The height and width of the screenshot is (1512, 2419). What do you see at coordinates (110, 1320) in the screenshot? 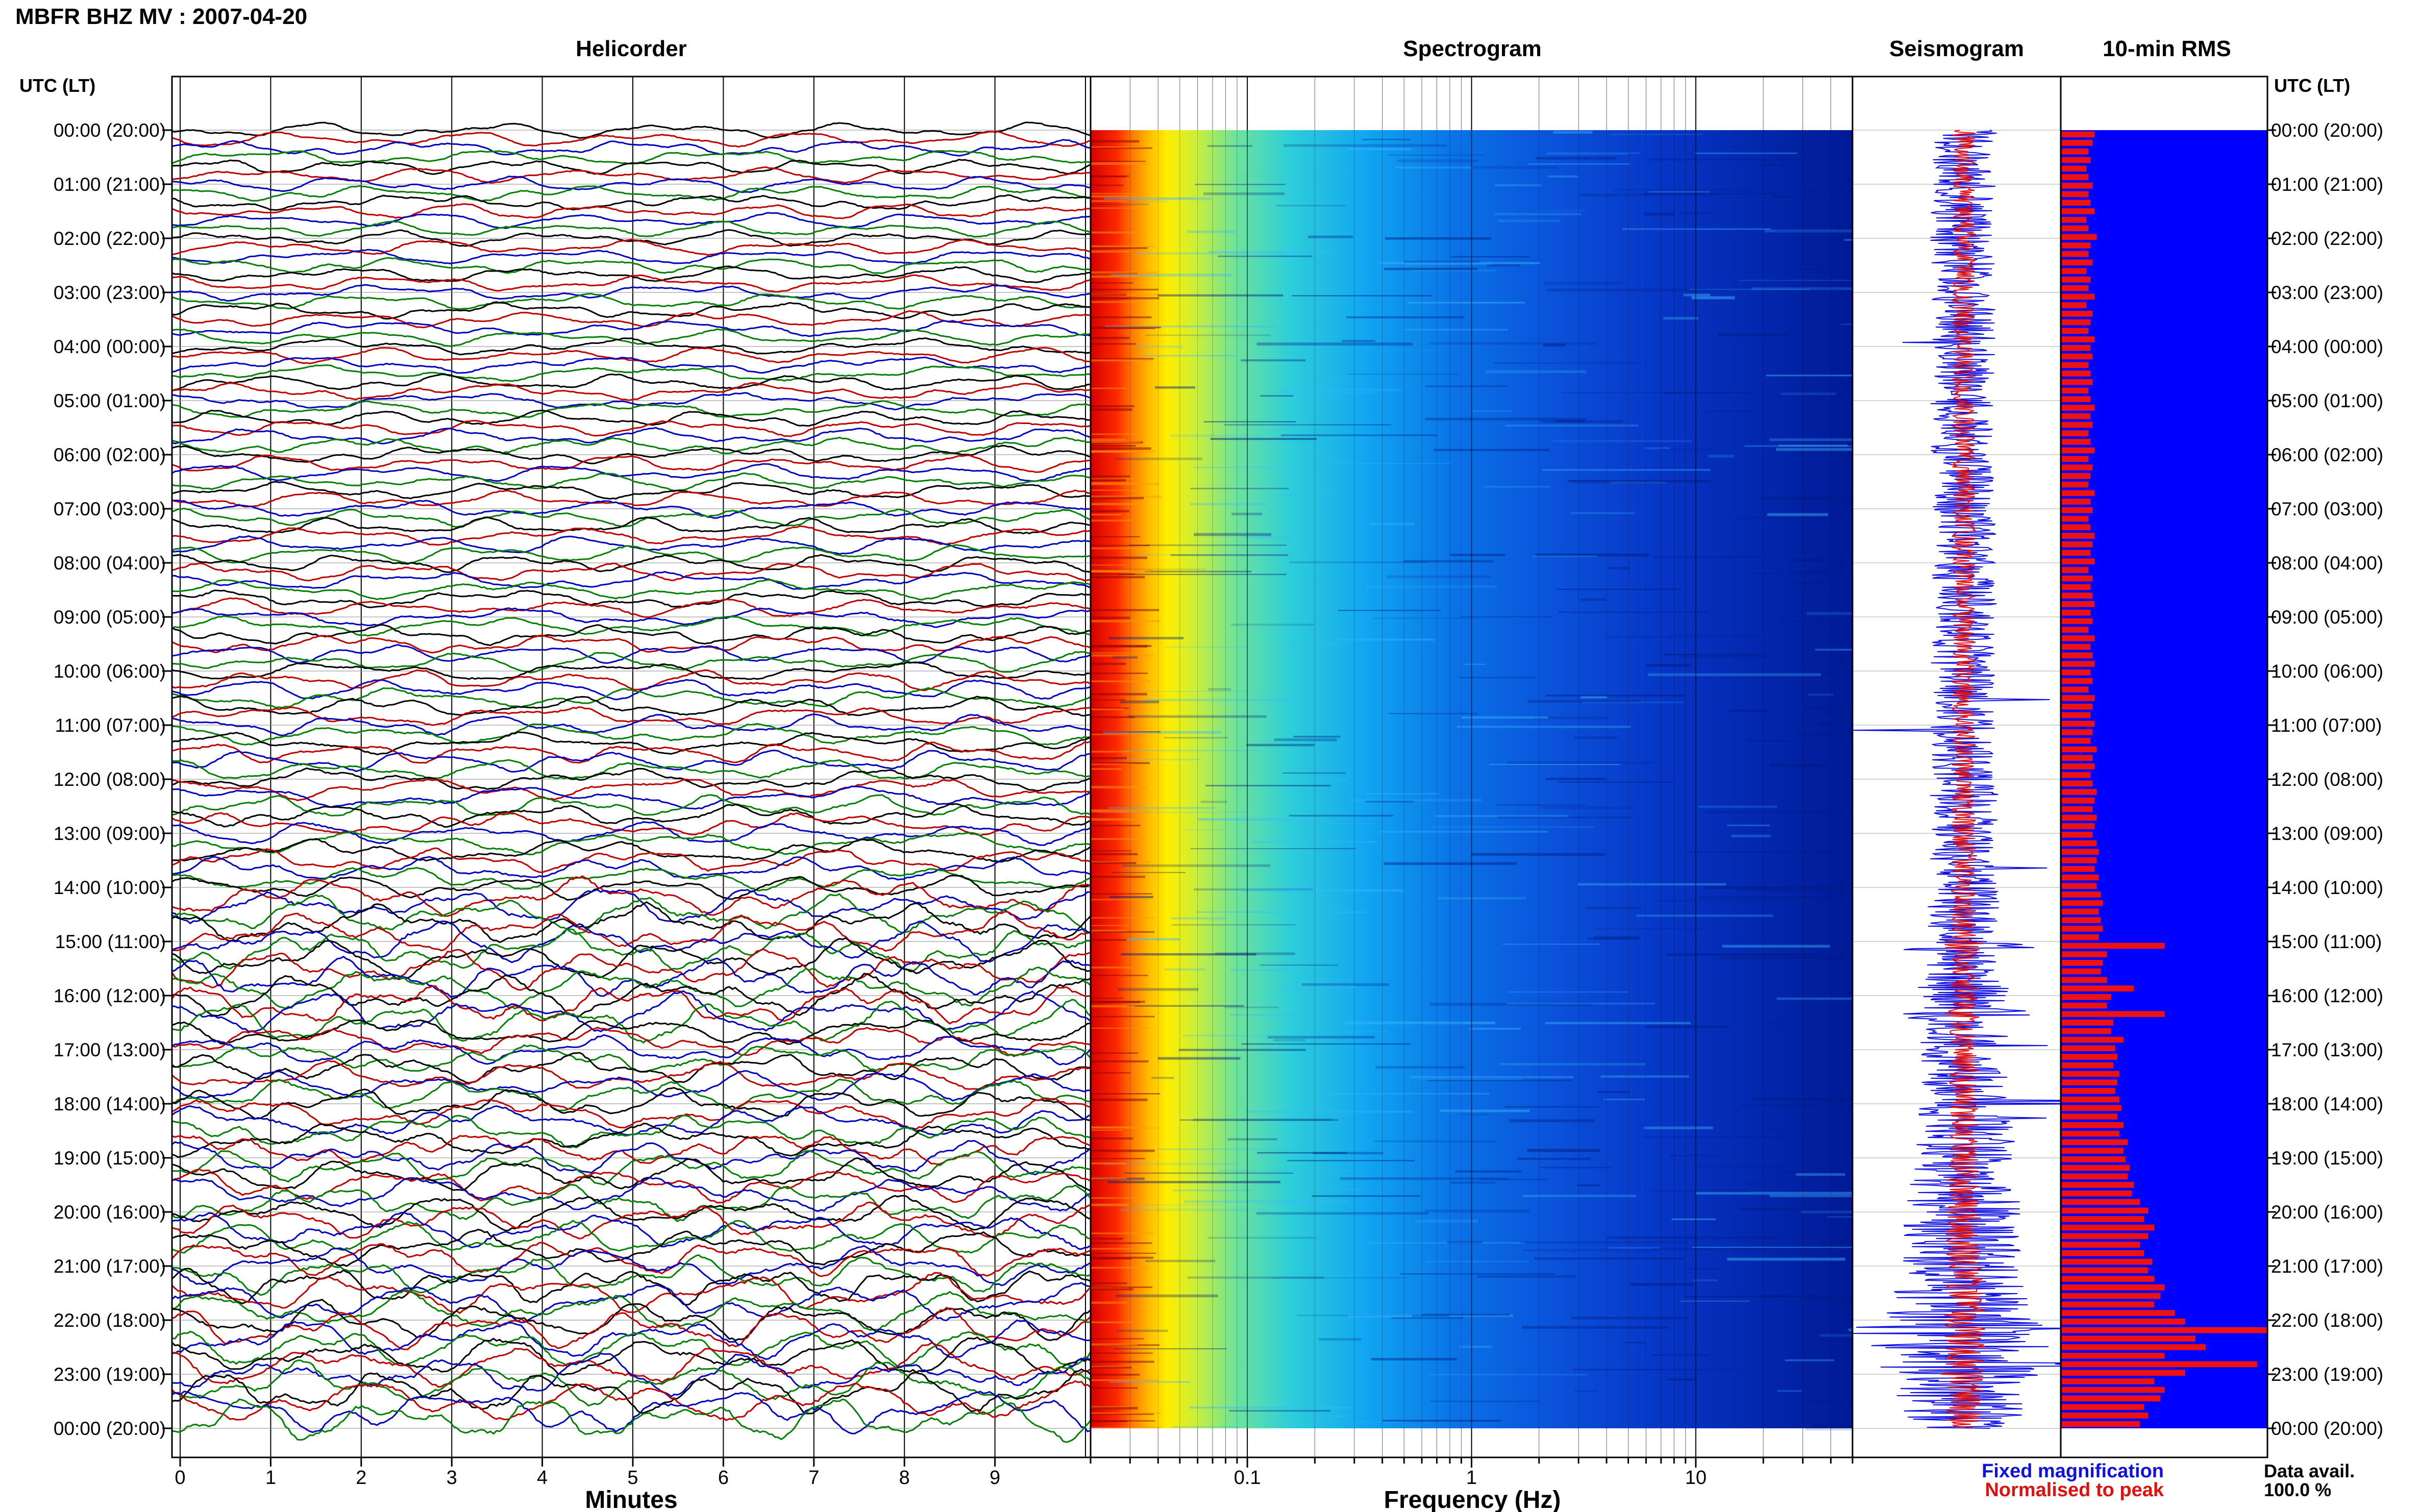
I see `time-label-left: 22:00 (18:00)` at bounding box center [110, 1320].